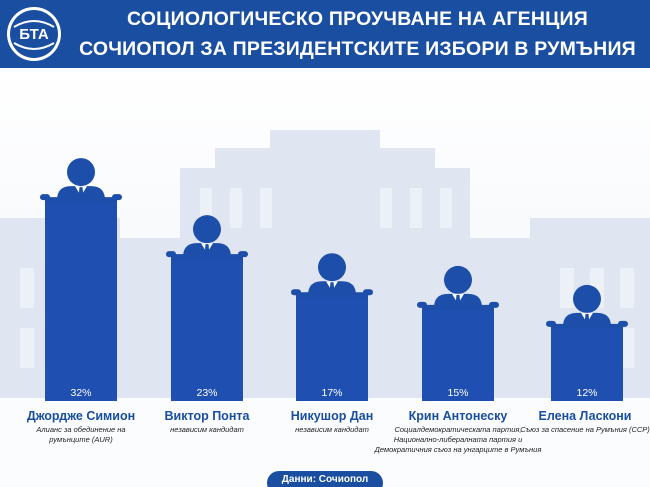  I want to click on candidate-bar-group: 15%, so click(458, 333).